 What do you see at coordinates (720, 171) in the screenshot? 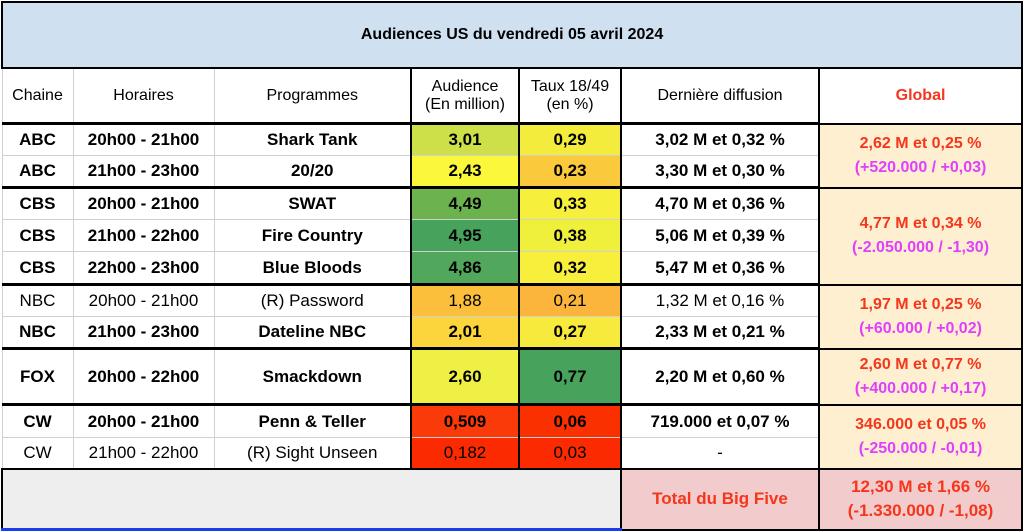
I see `cell-derniere: 3,30 M et 0,30 %` at bounding box center [720, 171].